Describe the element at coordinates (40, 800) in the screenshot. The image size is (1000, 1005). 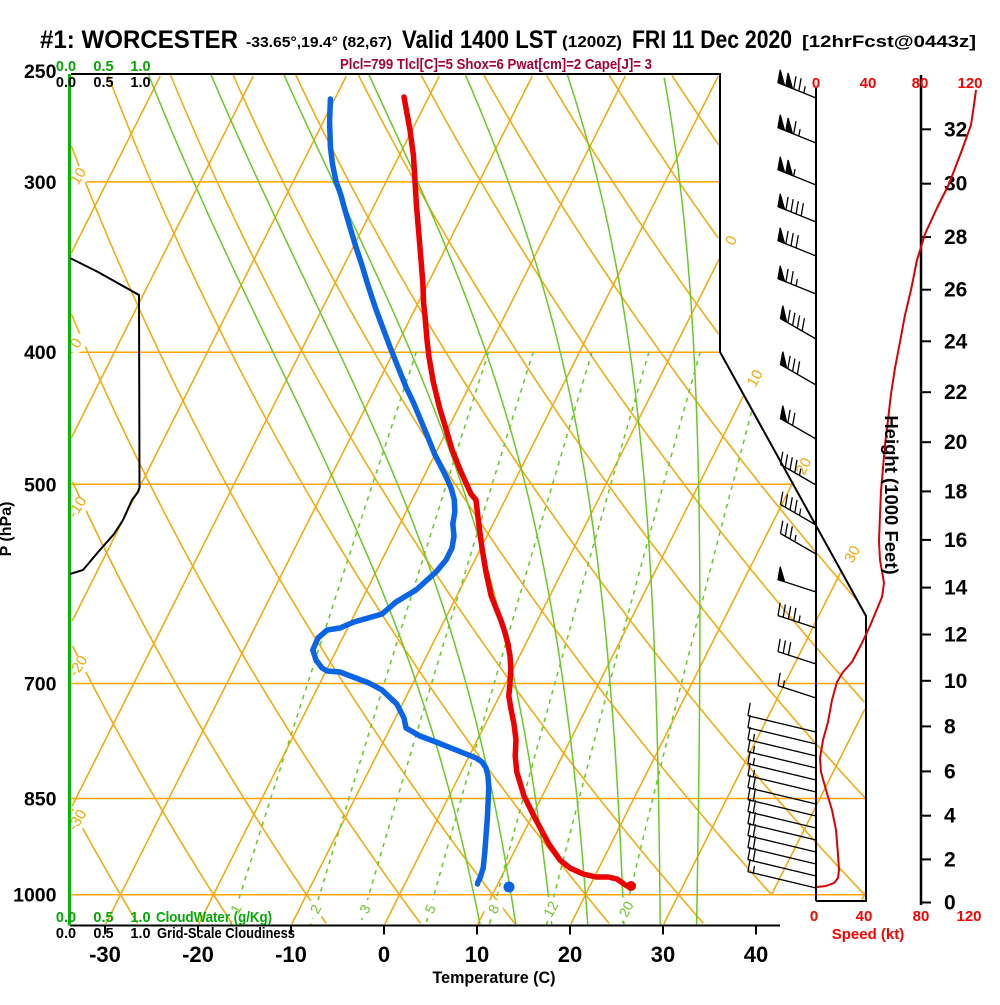
I see `svg-text: 850` at that location.